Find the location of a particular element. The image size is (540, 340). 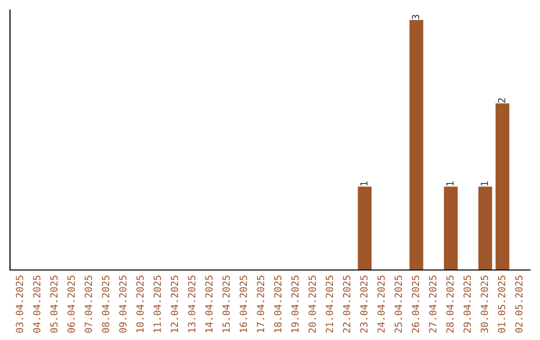

x-tick-label: 06.04.2025 is located at coordinates (71, 304).